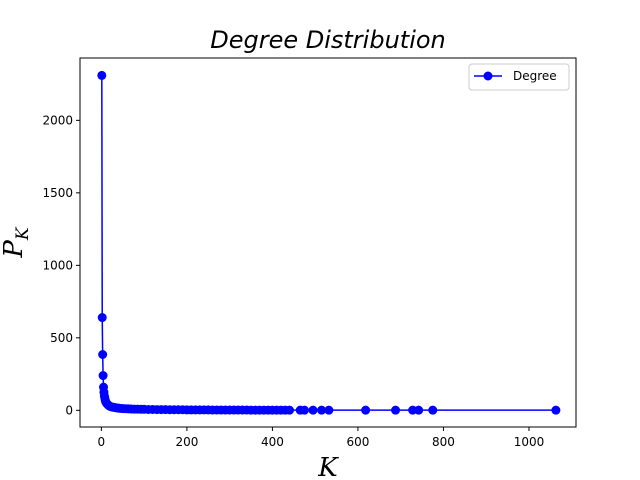 Image resolution: width=640 pixels, height=480 pixels. What do you see at coordinates (328, 40) in the screenshot?
I see `chart-title: Degree Distribution` at bounding box center [328, 40].